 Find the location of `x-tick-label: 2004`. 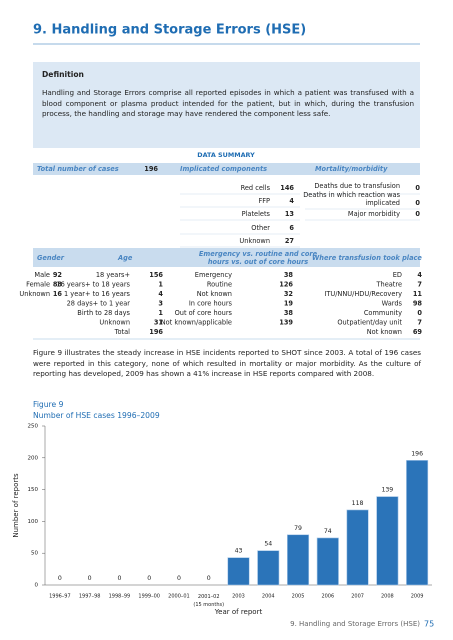

x-tick-label: 2004 is located at coordinates (268, 597).